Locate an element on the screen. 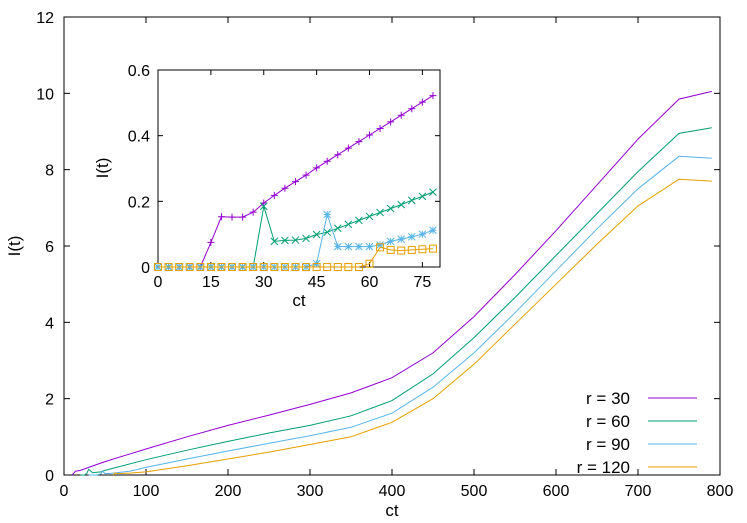  inset-y-tick-label: 0 is located at coordinates (145, 268).